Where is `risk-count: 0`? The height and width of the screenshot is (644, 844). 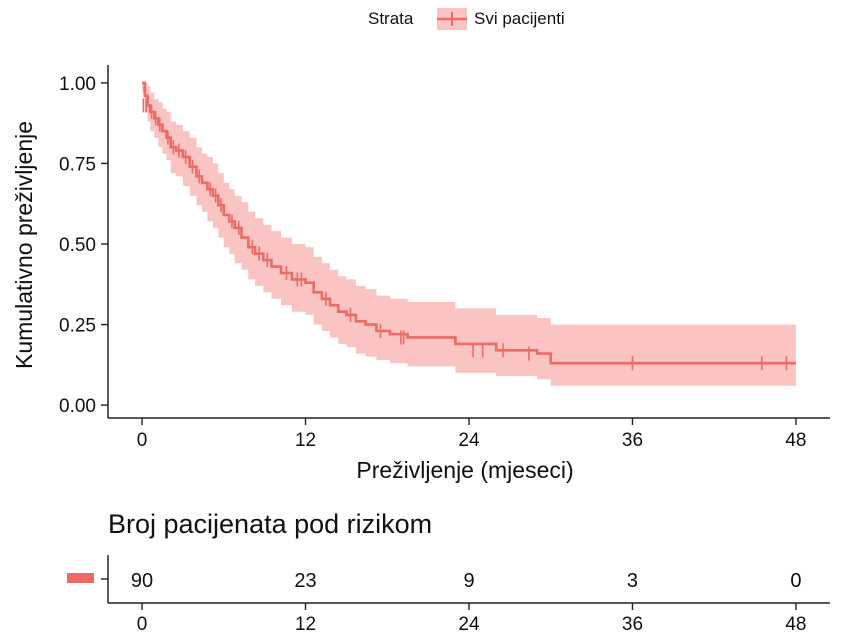 risk-count: 0 is located at coordinates (795, 581).